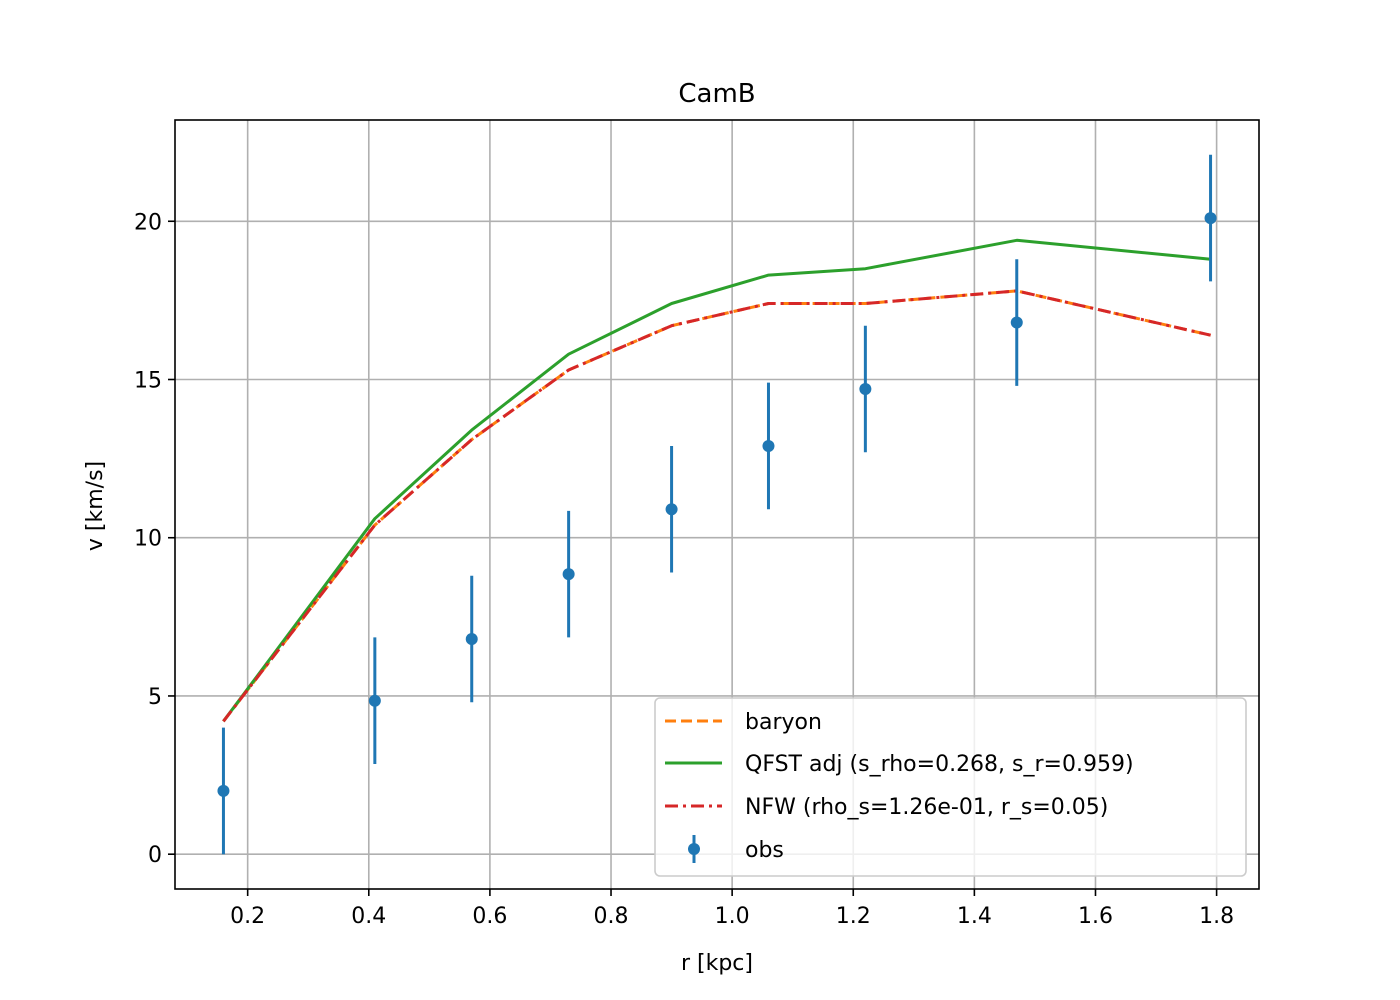 This screenshot has height=1000, width=1400. What do you see at coordinates (716, 94) in the screenshot?
I see `chart-title: CamB` at bounding box center [716, 94].